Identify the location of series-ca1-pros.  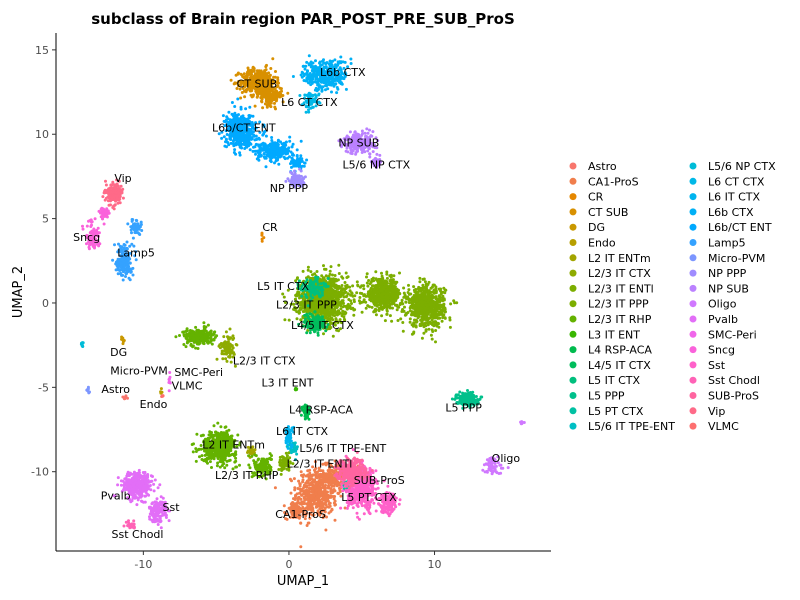
(316, 504).